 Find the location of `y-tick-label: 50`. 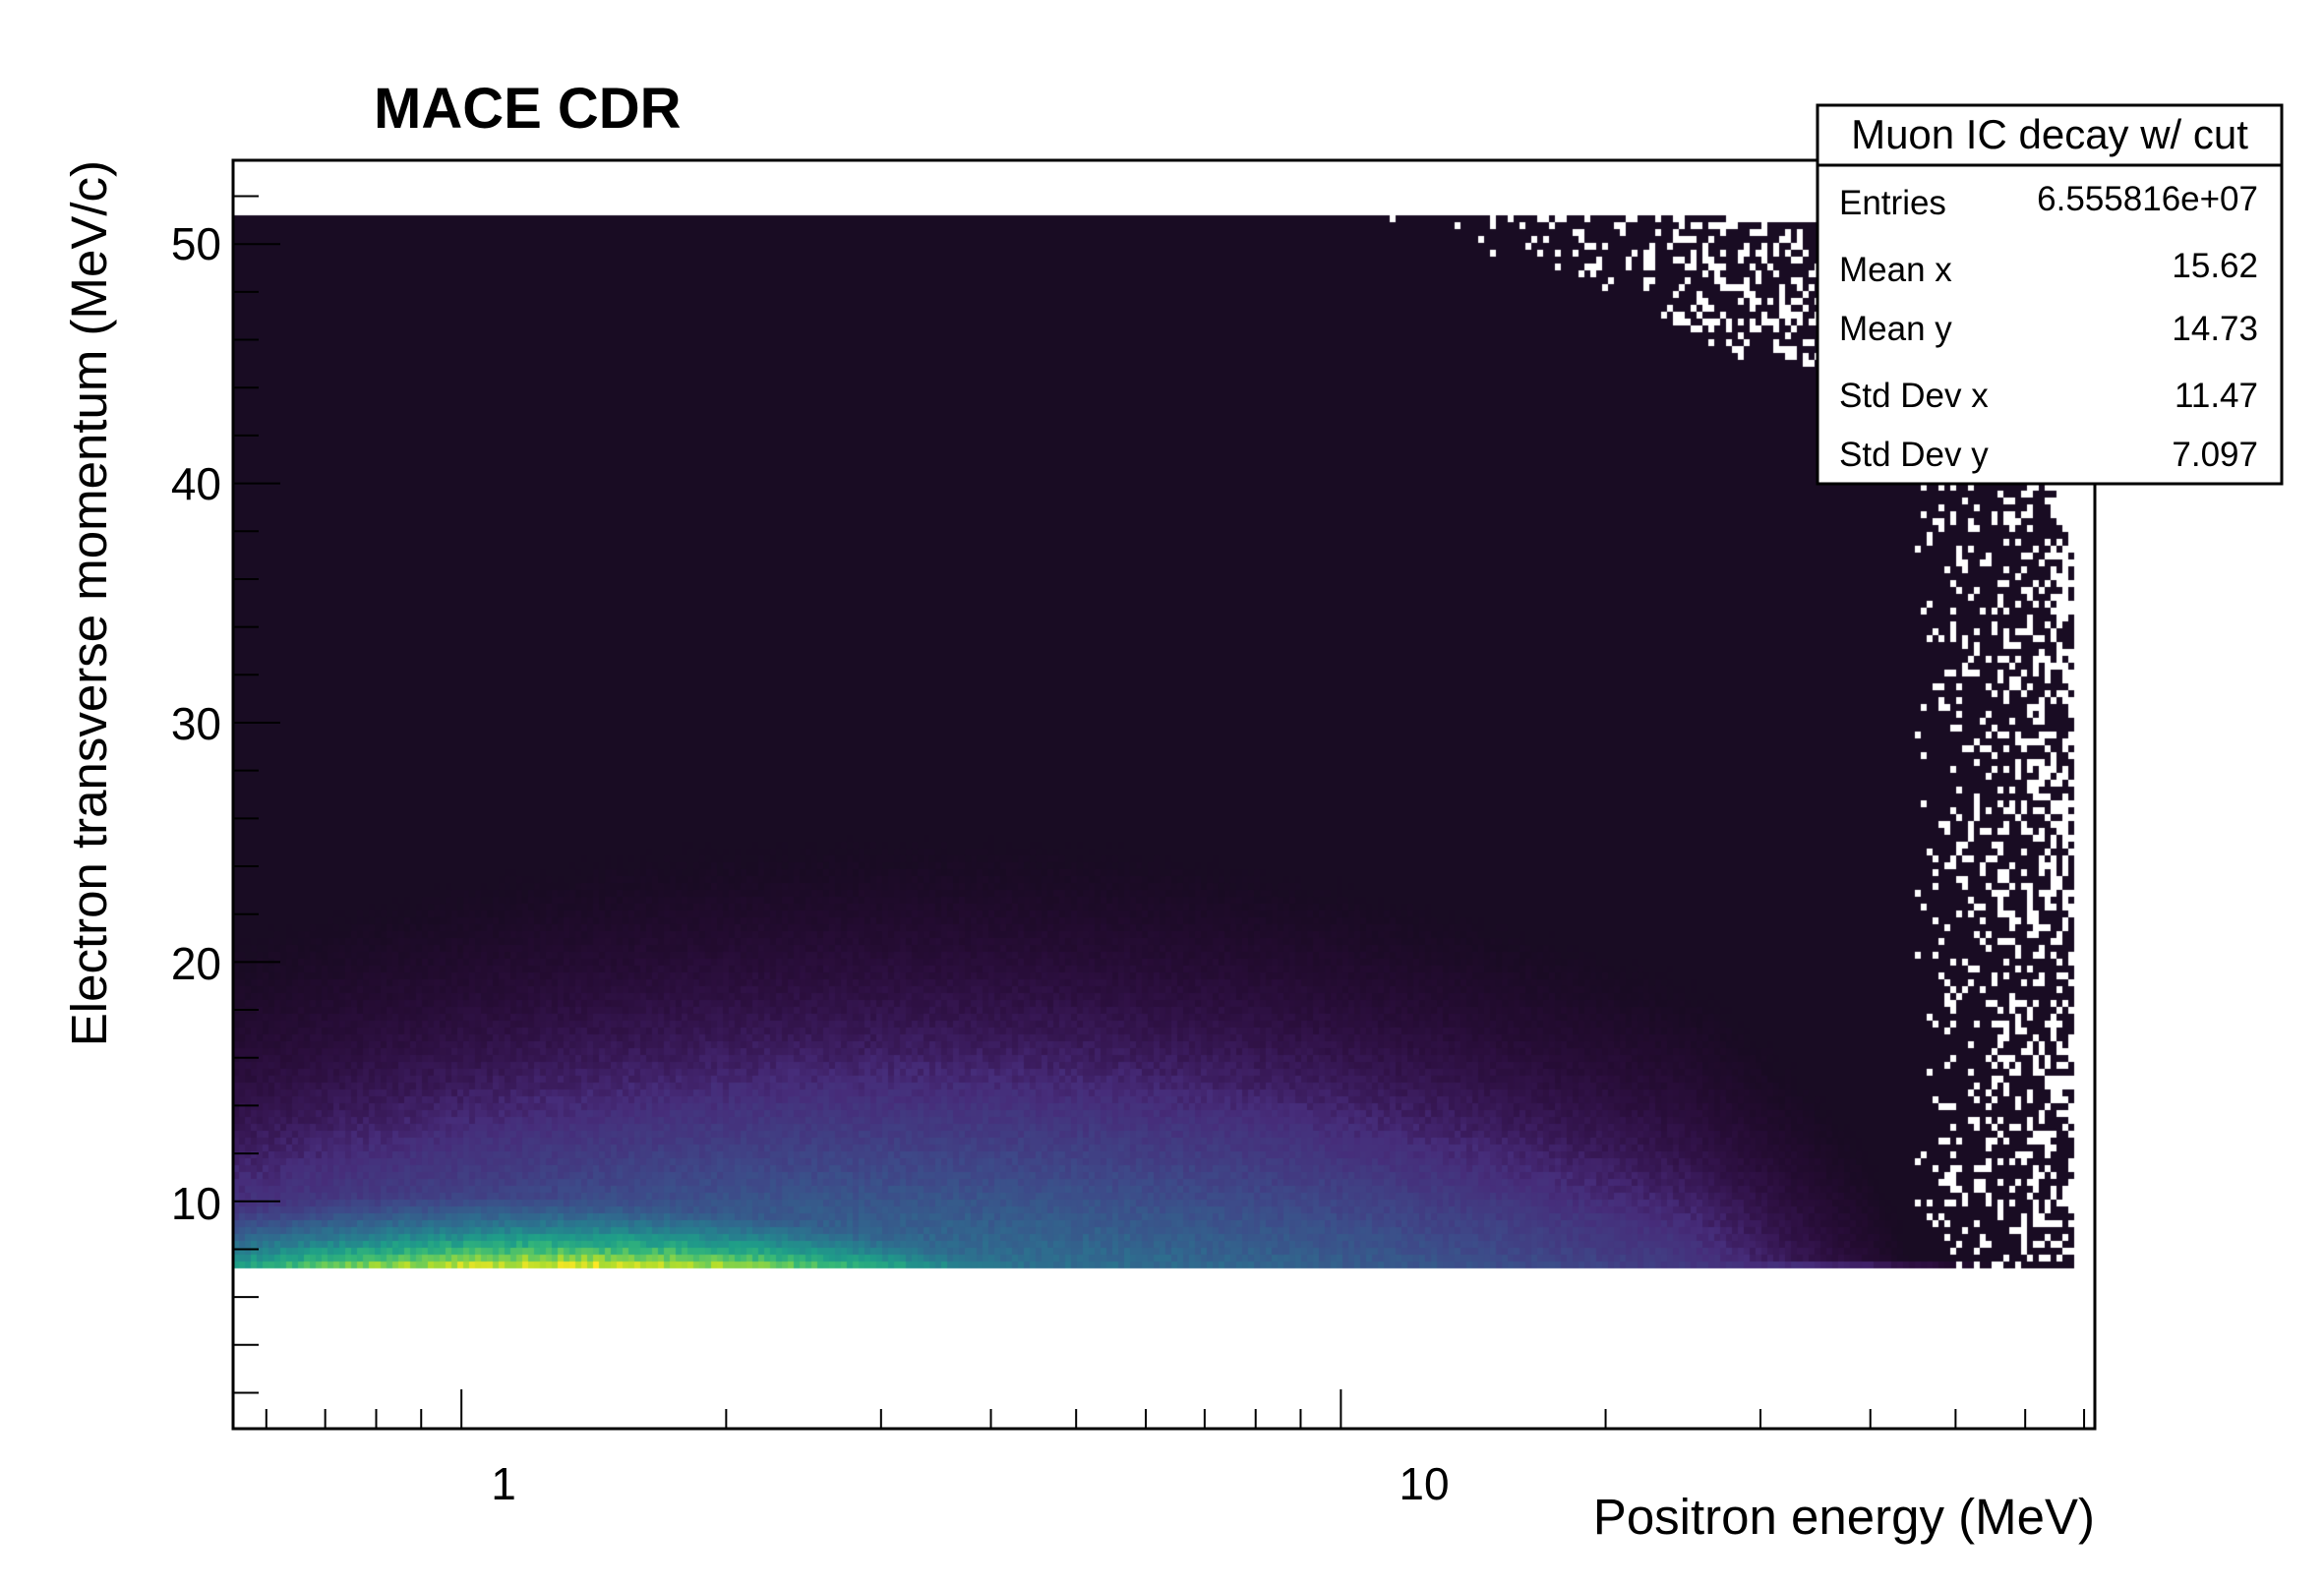

y-tick-label: 50 is located at coordinates (196, 243).